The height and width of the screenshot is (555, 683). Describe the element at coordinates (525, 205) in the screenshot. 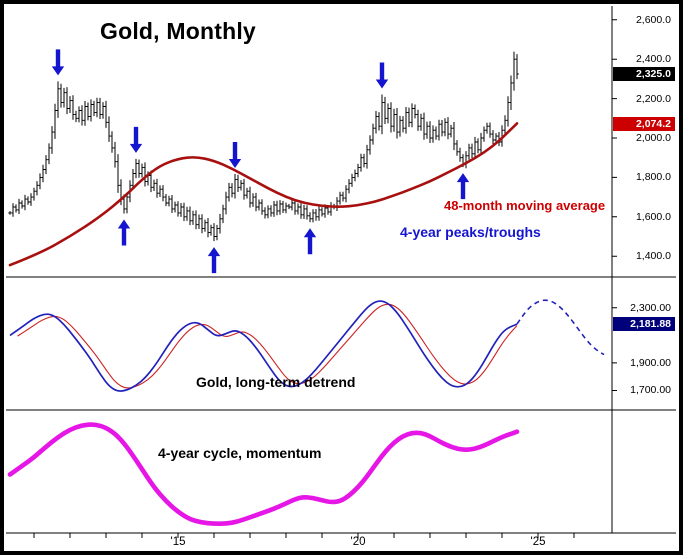

I see `ma-annotation: 48-month moving average` at that location.